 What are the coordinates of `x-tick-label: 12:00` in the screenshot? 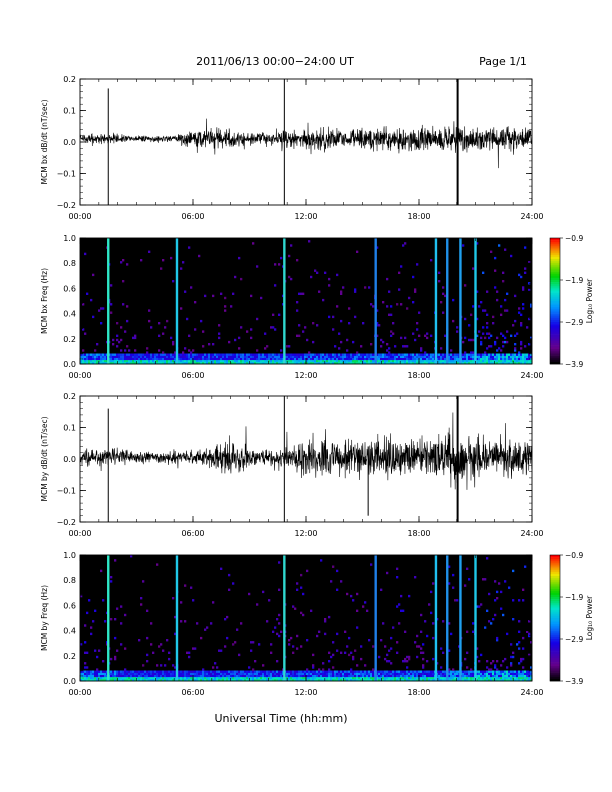 It's located at (305, 375).